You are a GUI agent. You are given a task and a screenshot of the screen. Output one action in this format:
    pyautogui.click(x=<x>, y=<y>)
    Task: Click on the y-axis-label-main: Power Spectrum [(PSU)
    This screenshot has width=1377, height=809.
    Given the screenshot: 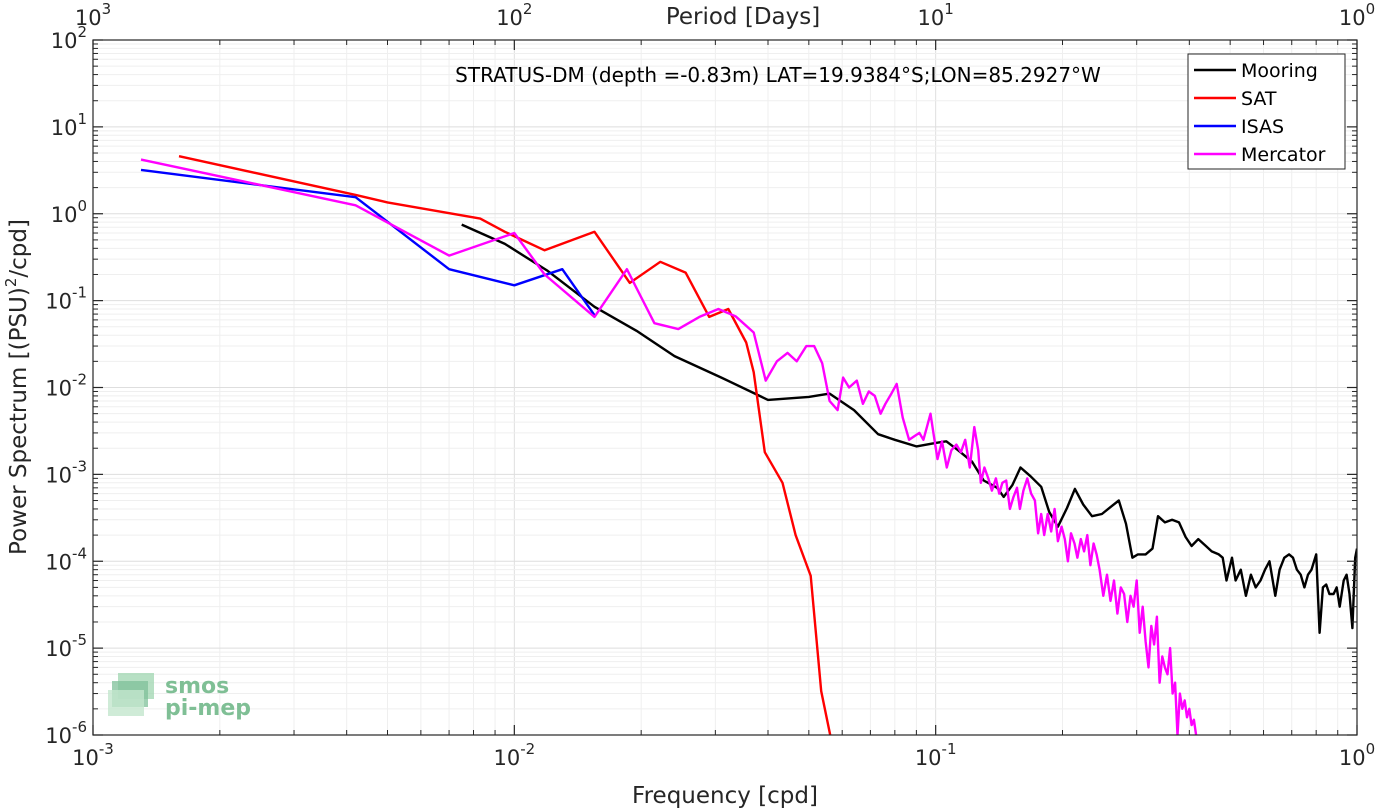 What is the action you would take?
    pyautogui.click(x=19, y=421)
    